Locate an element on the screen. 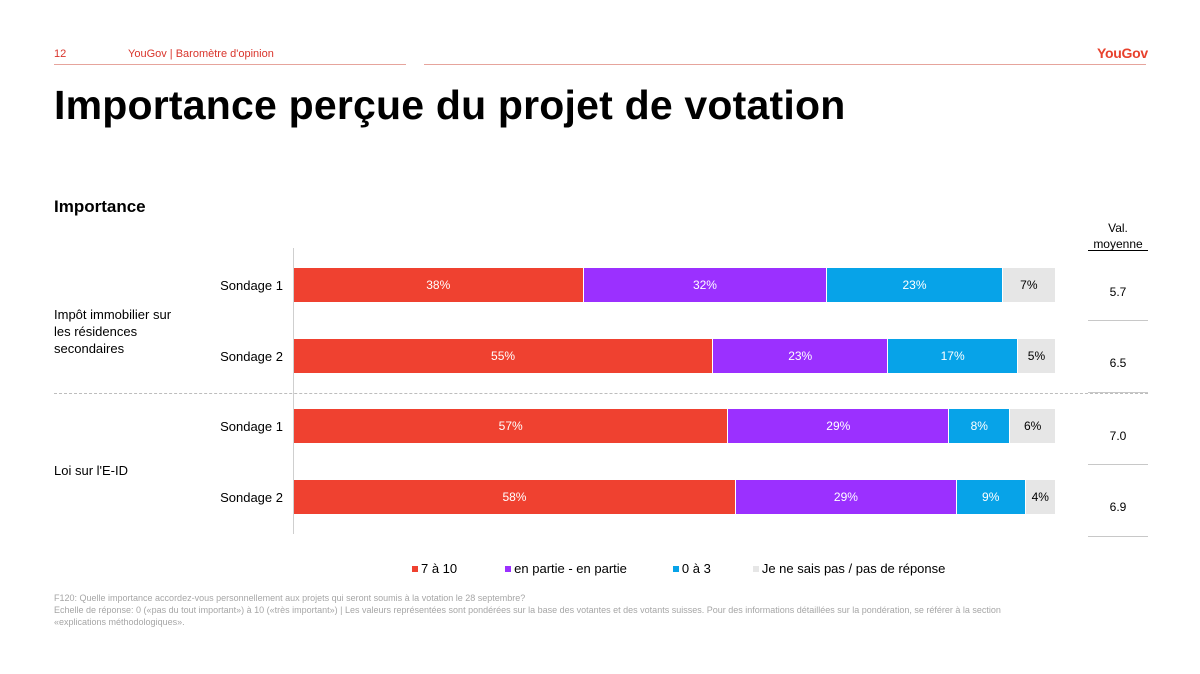 The width and height of the screenshot is (1200, 674). stacked-bar: 38% 32% 23% 7% is located at coordinates (675, 285).